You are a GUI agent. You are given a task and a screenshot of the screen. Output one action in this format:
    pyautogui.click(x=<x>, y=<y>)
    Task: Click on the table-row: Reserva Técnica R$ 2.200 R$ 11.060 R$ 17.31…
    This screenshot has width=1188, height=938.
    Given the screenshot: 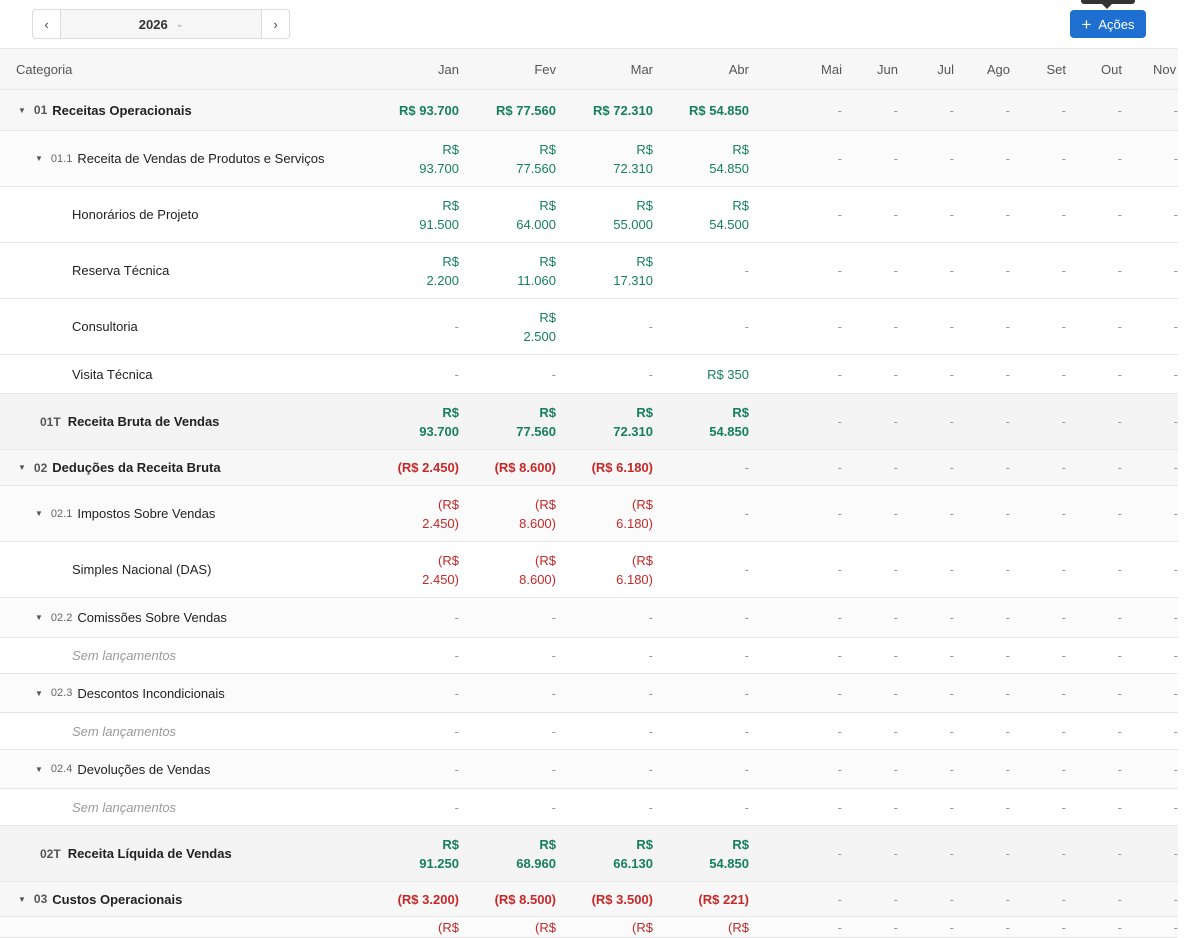 What is the action you would take?
    pyautogui.click(x=589, y=271)
    